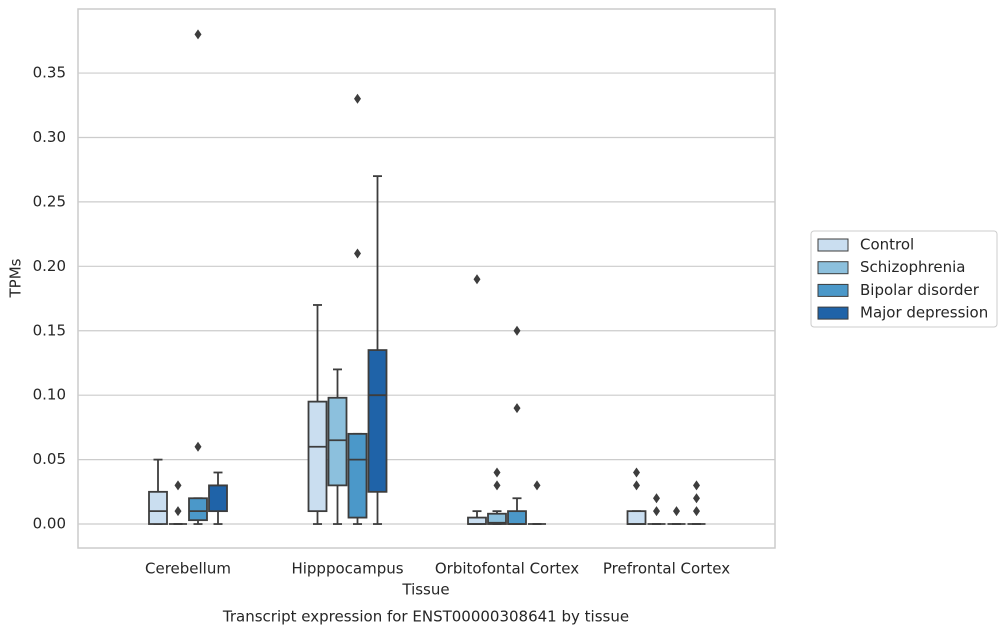  Describe the element at coordinates (49, 330) in the screenshot. I see `y-tick-label: 0.15` at that location.